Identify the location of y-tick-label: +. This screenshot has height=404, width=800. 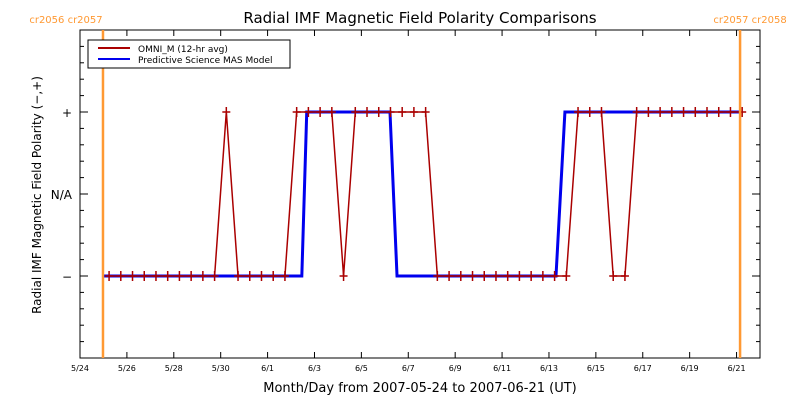
(67, 113).